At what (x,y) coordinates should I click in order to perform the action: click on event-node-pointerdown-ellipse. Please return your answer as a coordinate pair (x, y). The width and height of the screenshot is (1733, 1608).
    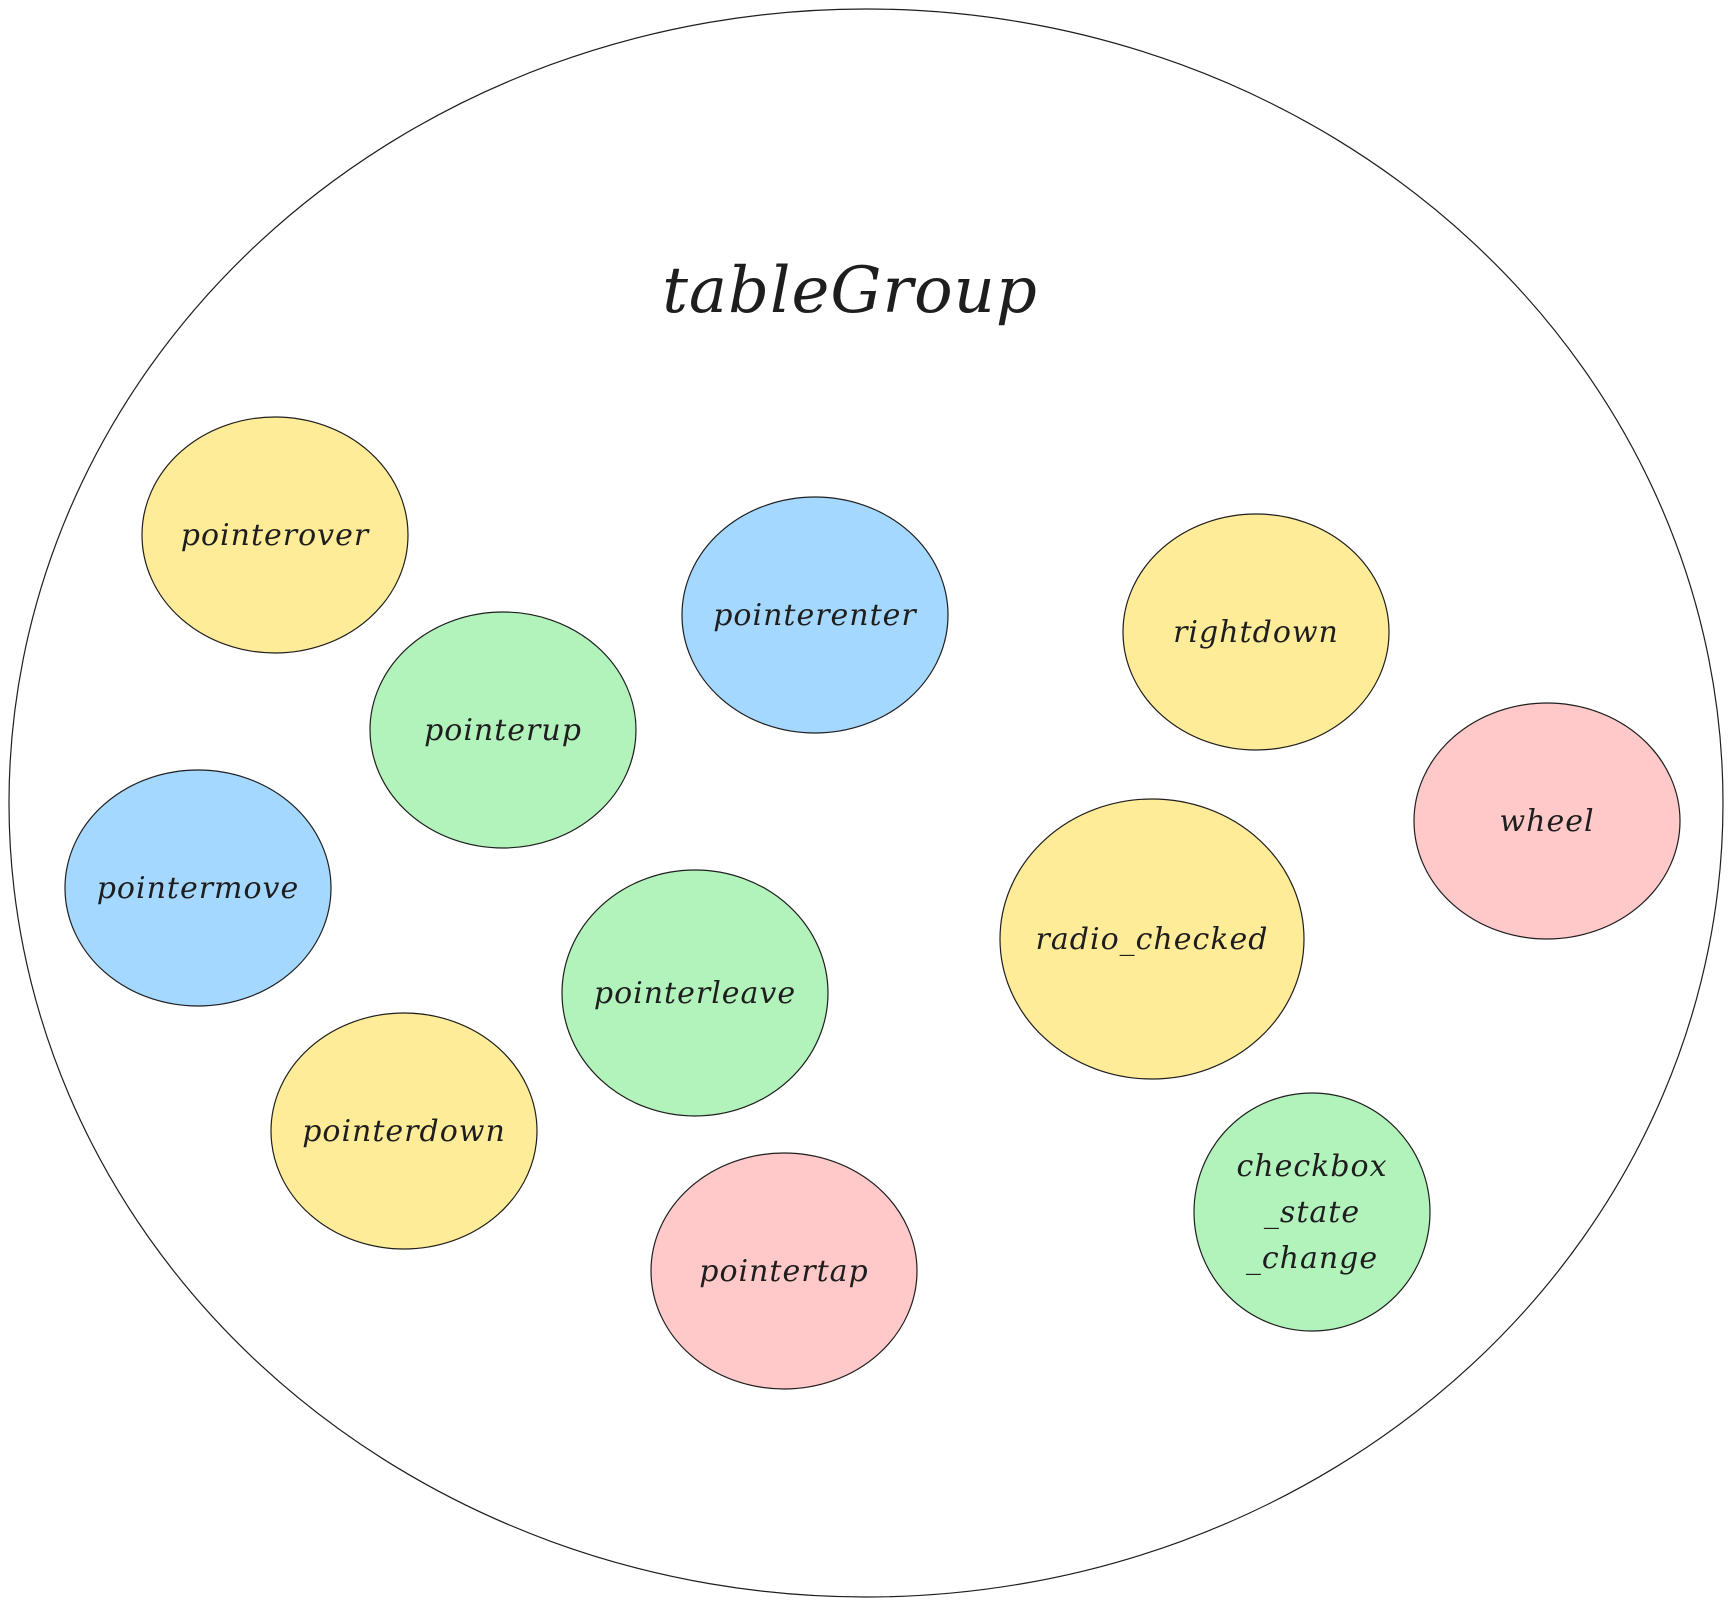
    Looking at the image, I should click on (404, 1131).